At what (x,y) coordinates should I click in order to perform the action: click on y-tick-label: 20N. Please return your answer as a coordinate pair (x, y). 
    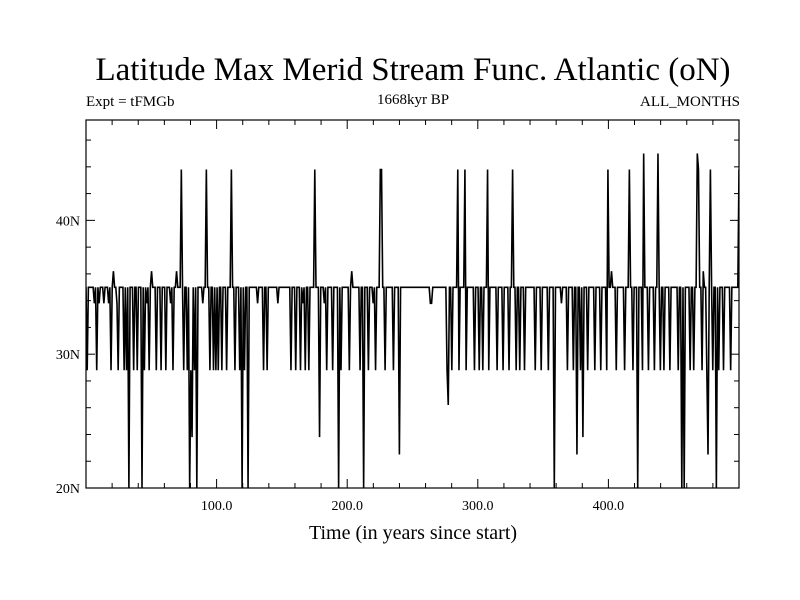
    Looking at the image, I should click on (68, 489).